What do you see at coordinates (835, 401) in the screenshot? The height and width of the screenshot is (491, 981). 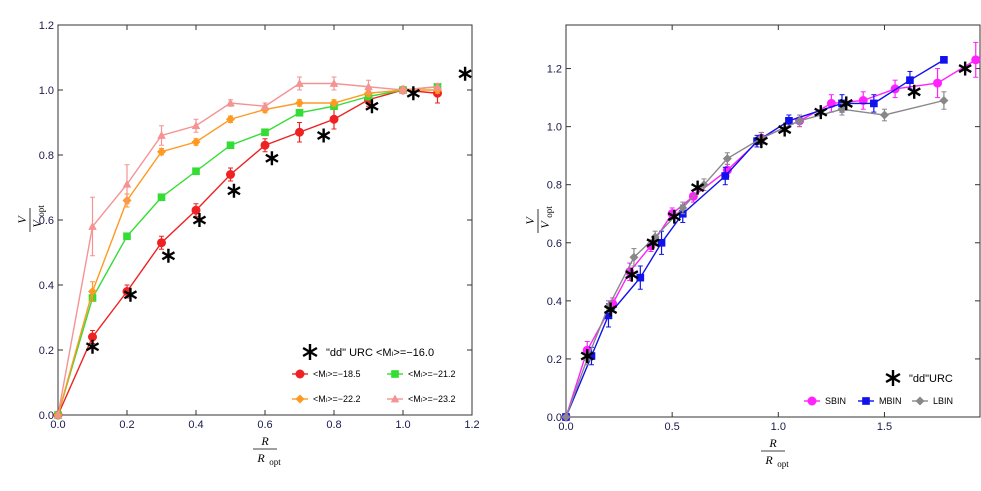 I see `legend-label: SBIN` at bounding box center [835, 401].